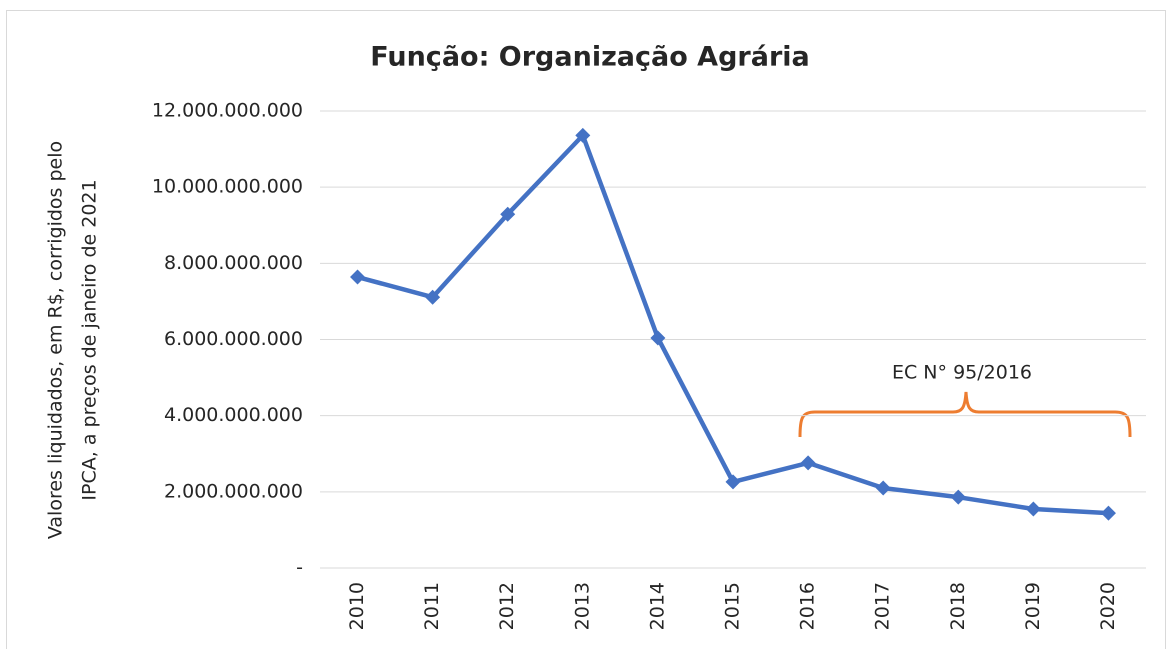 Image resolution: width=1172 pixels, height=649 pixels. What do you see at coordinates (233, 491) in the screenshot?
I see `y-tick-label: 2.000.000.000` at bounding box center [233, 491].